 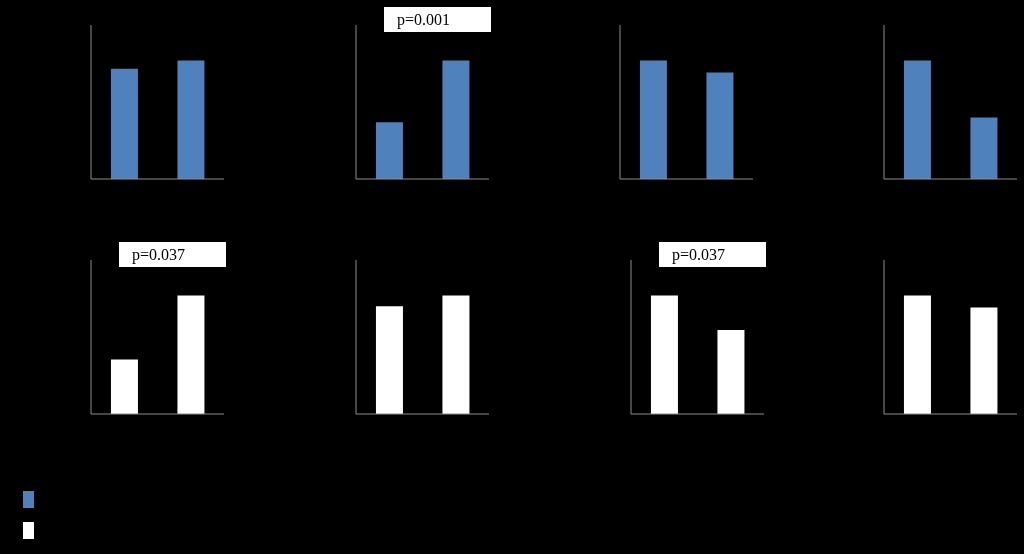 What do you see at coordinates (437, 19) in the screenshot?
I see `text: p=0.001` at bounding box center [437, 19].